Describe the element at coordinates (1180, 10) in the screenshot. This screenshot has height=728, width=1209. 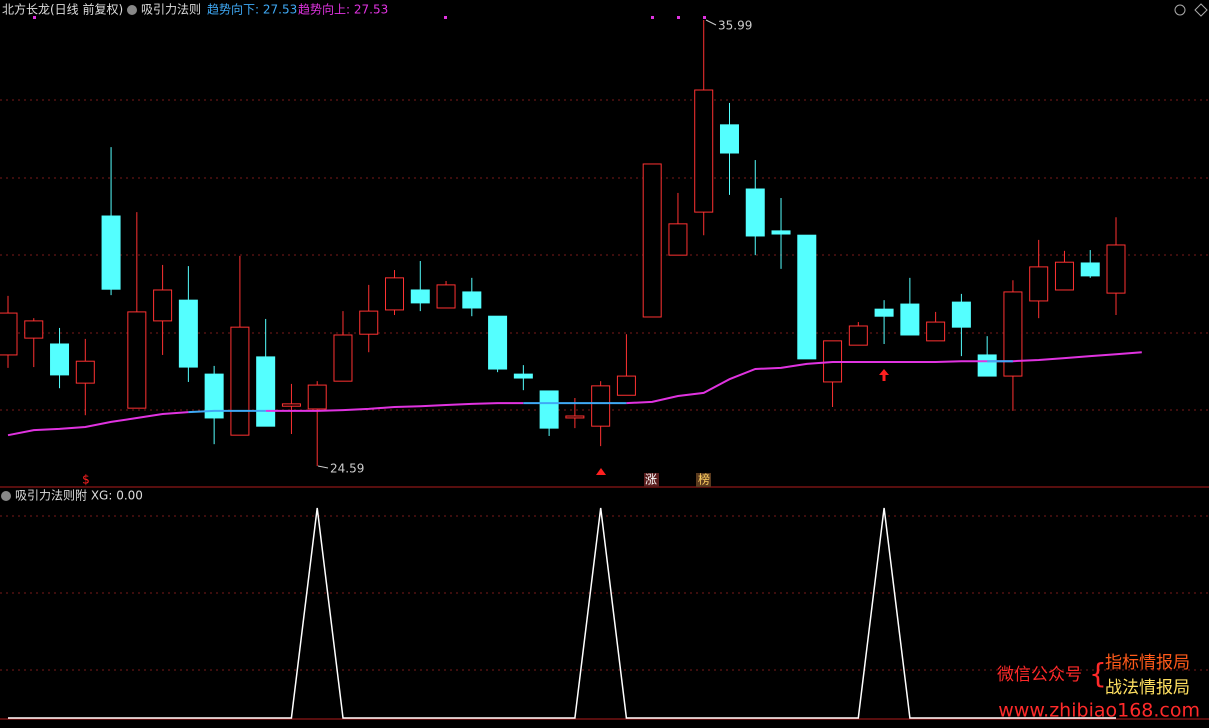
I see `settings-icon` at that location.